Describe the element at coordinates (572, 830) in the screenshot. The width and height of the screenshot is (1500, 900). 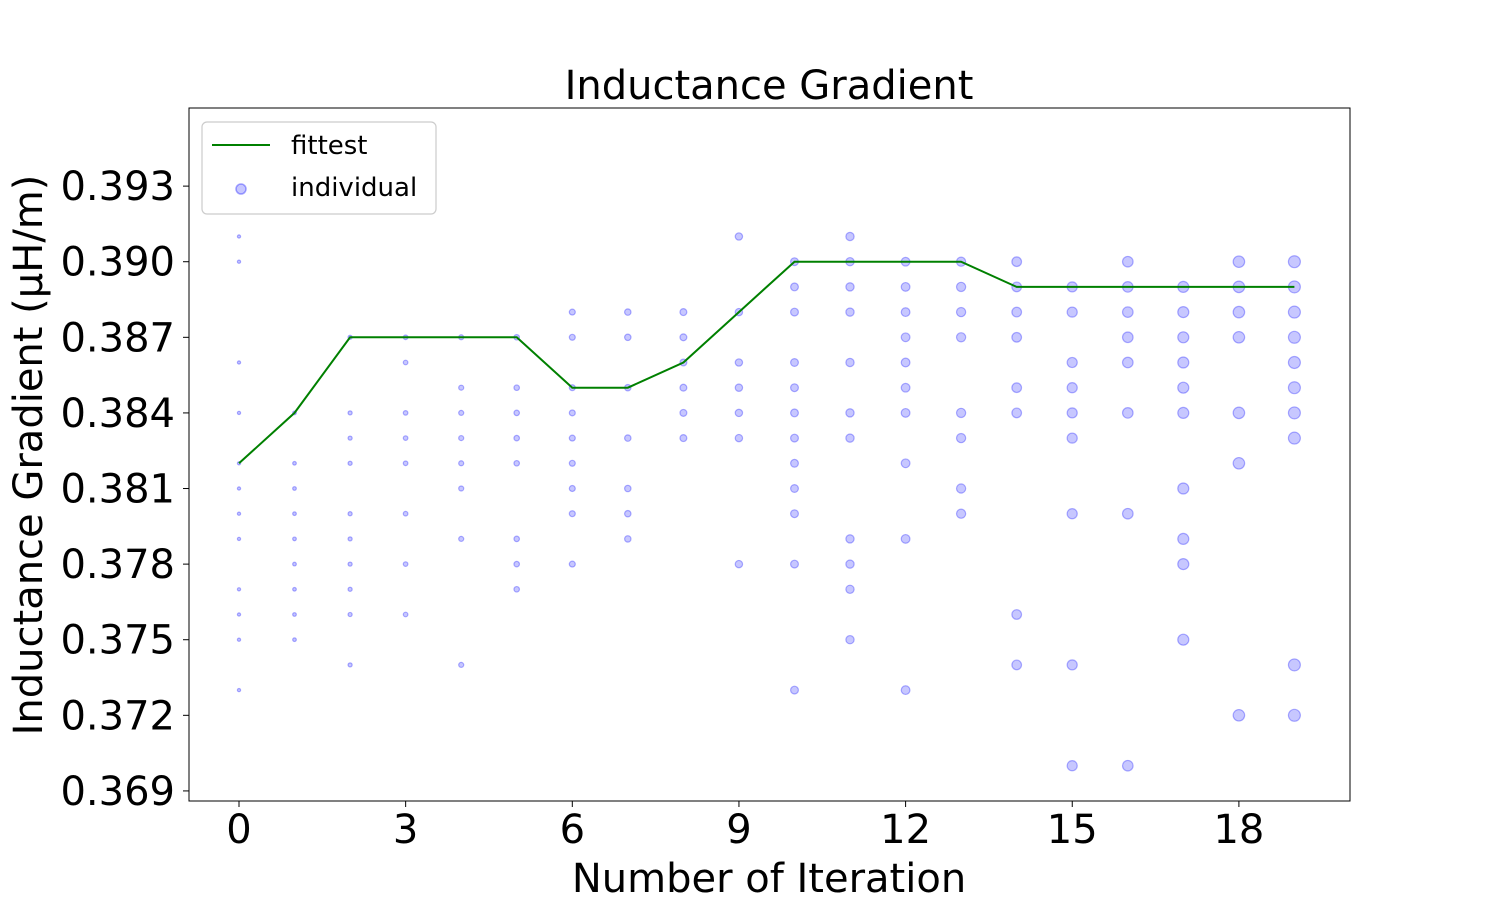
I see `x-tick-label-6: 6` at that location.